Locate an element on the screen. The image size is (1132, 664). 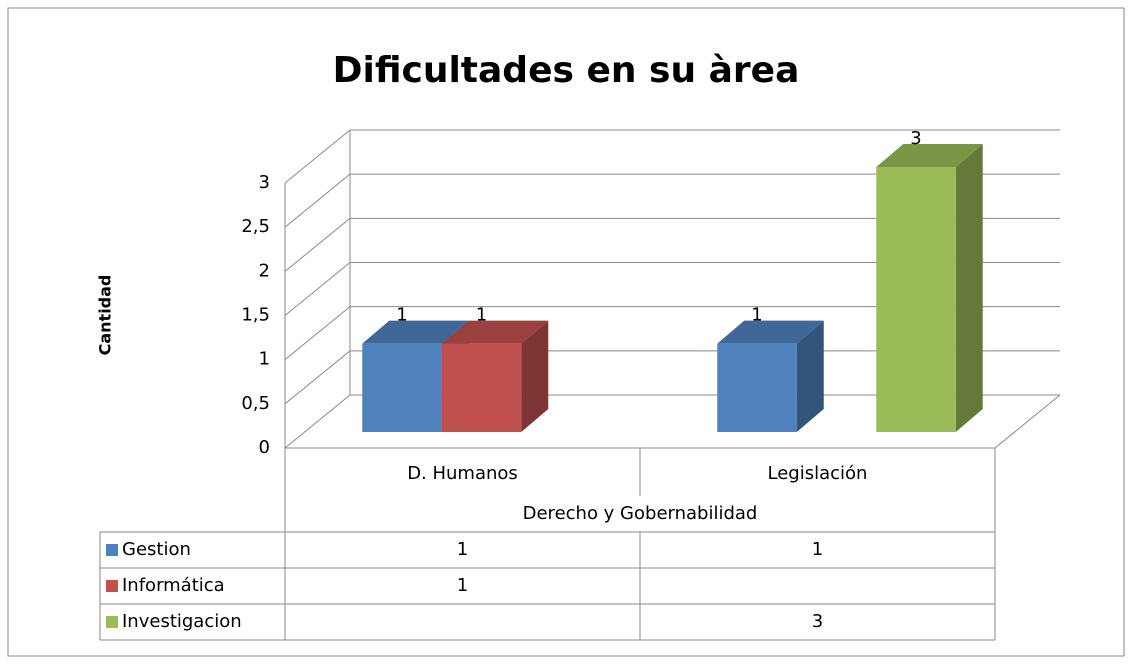
x-tick-label: Legislación is located at coordinates (818, 473).